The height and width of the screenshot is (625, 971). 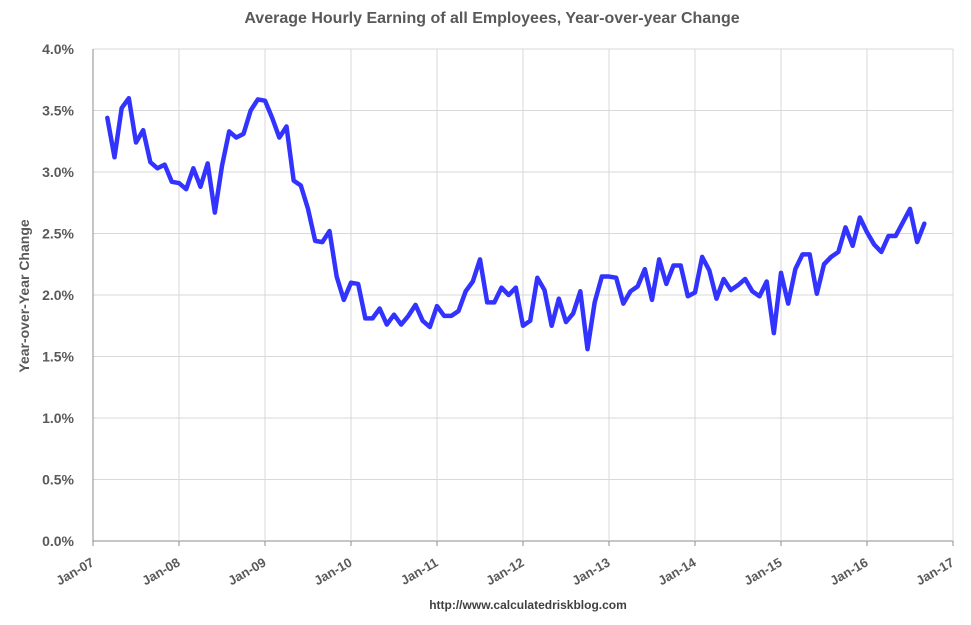 I want to click on y-tick-label: 0.5%, so click(x=58, y=480).